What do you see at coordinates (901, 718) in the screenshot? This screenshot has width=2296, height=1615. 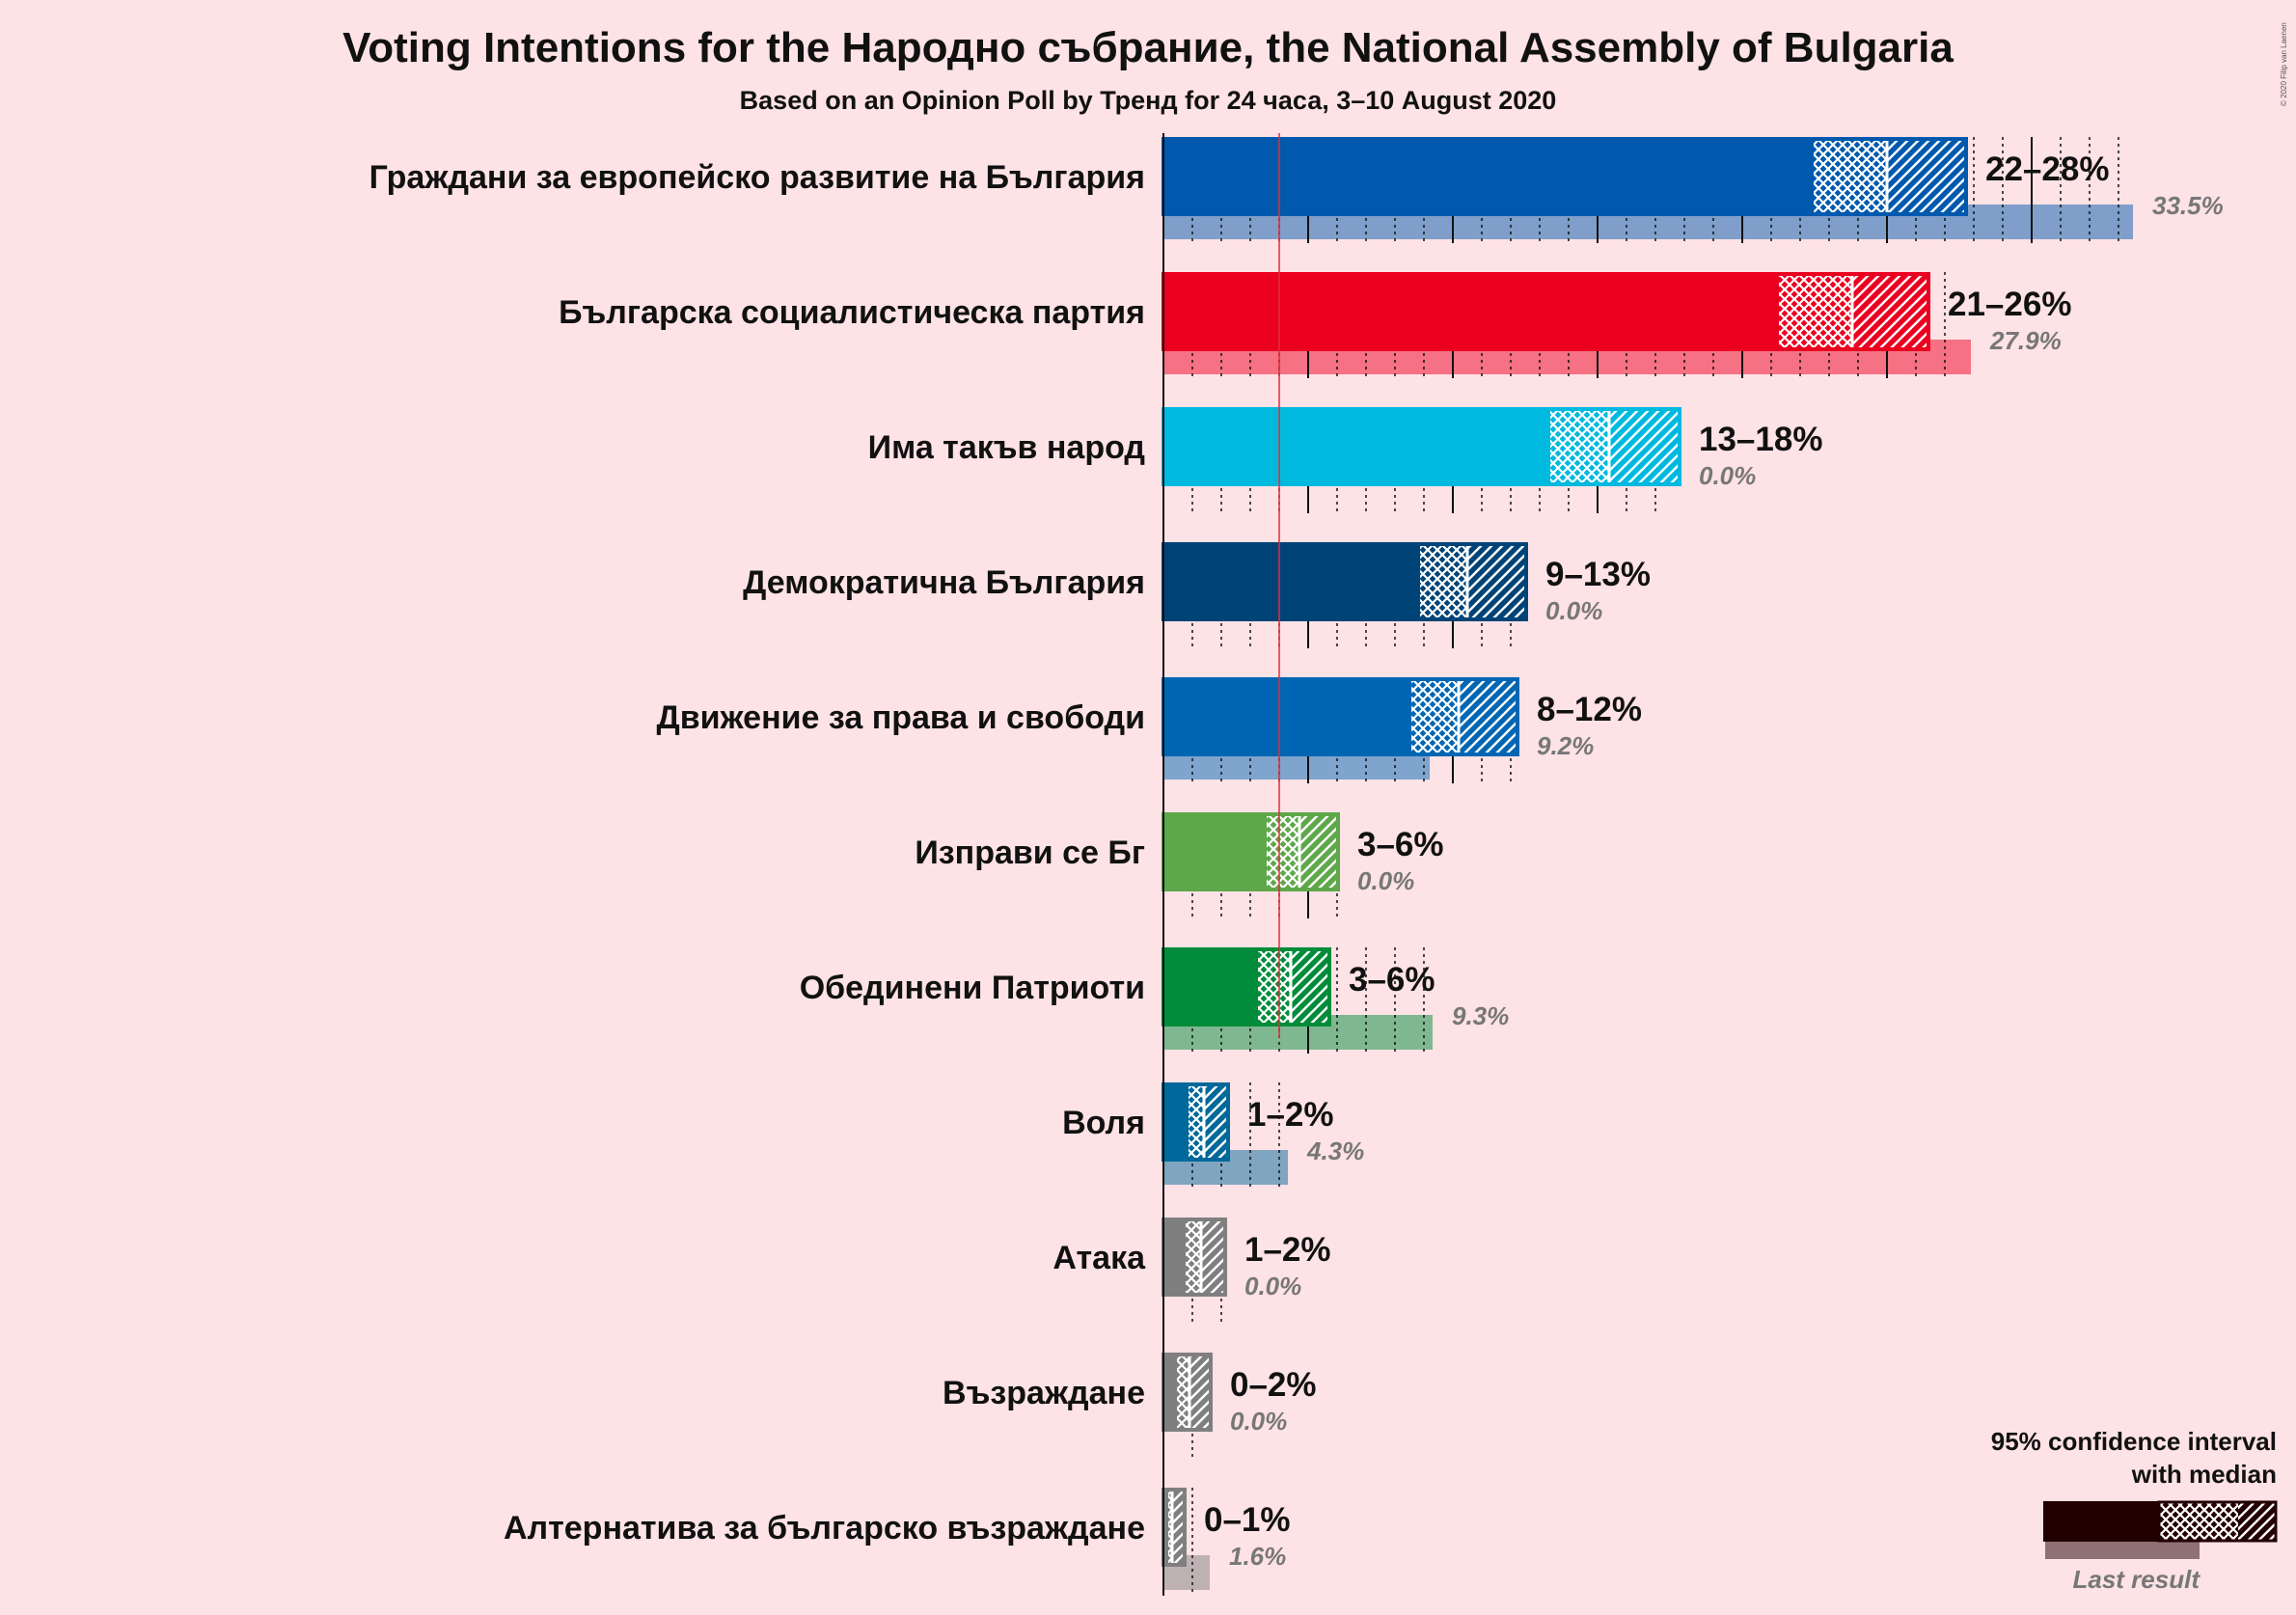 I see `category-label-4: Движение за права и свободи` at bounding box center [901, 718].